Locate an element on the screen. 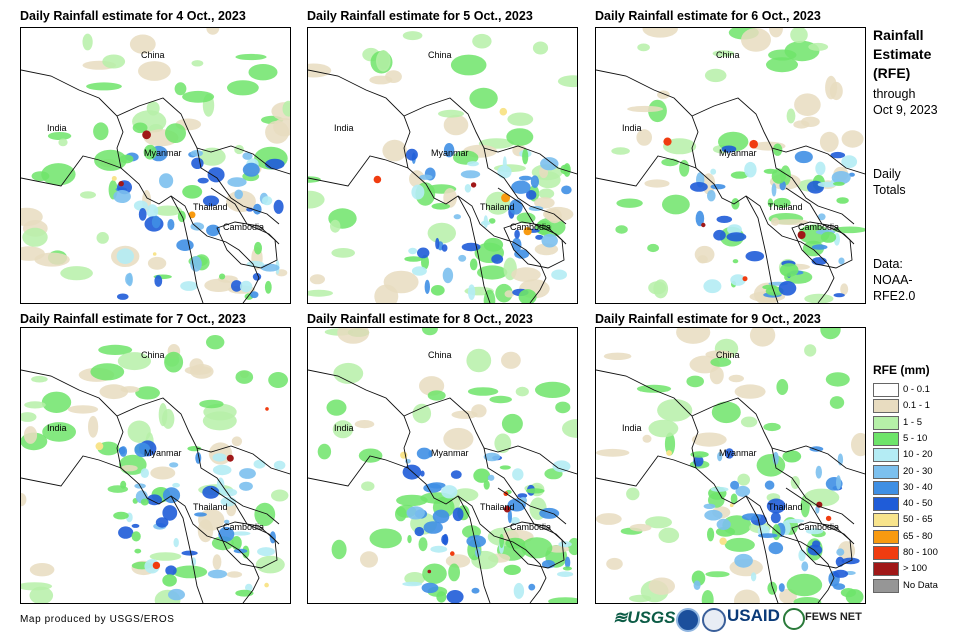 This screenshot has height=639, width=967. panel-title-5: Daily Rainfall estimate for 8 Oct., 2023 is located at coordinates (420, 319).